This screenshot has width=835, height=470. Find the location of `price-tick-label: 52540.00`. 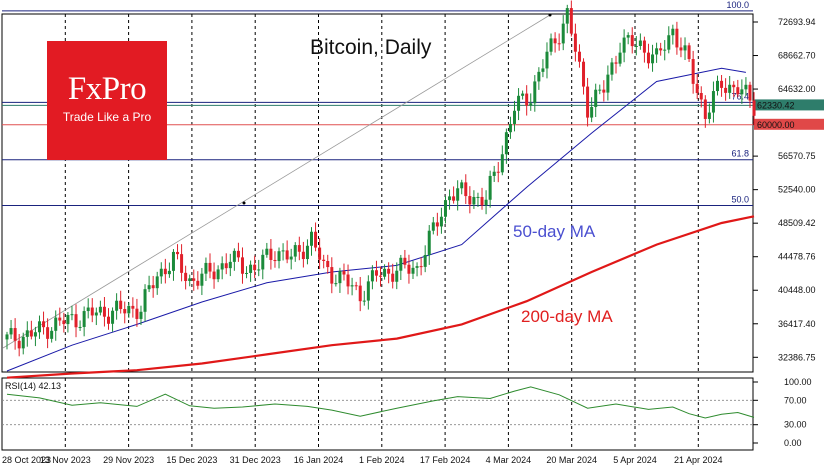

price-tick-label: 52540.00 is located at coordinates (797, 190).